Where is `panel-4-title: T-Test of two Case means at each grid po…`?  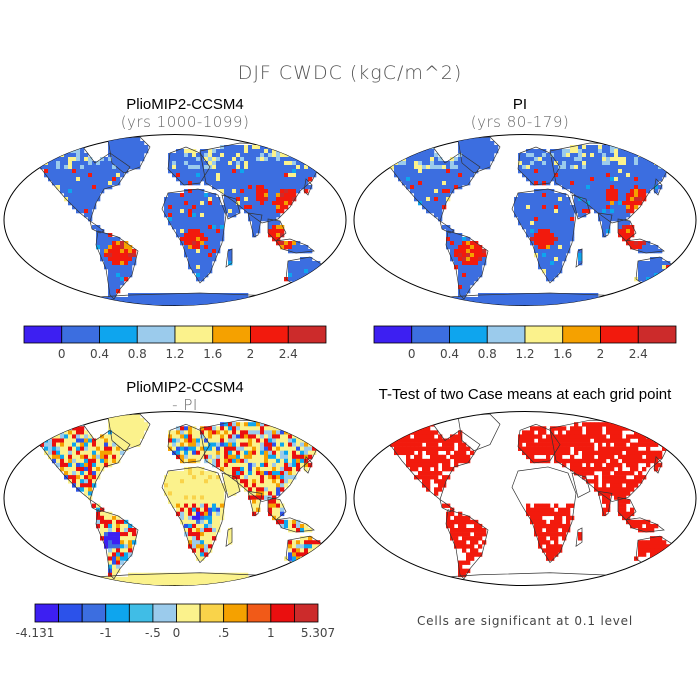
panel-4-title: T-Test of two Case means at each grid po… is located at coordinates (525, 394).